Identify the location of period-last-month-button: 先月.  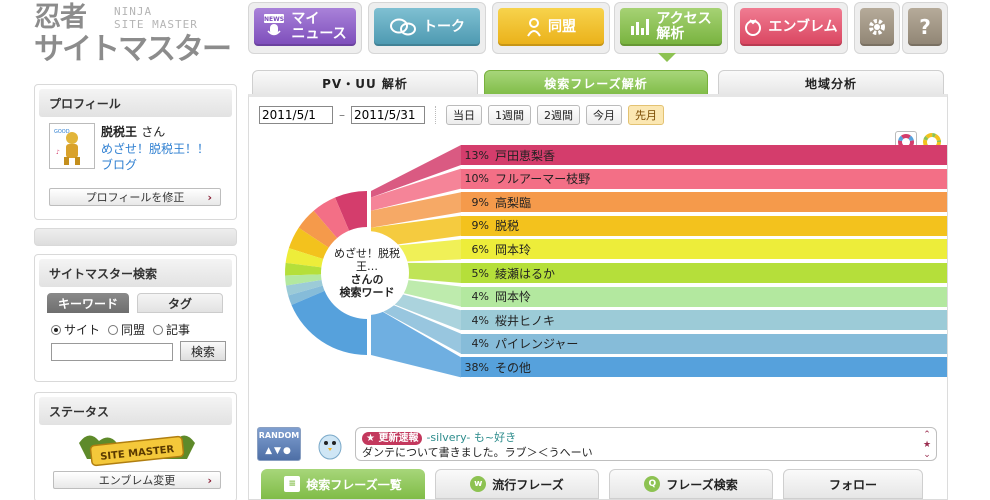
(646, 115).